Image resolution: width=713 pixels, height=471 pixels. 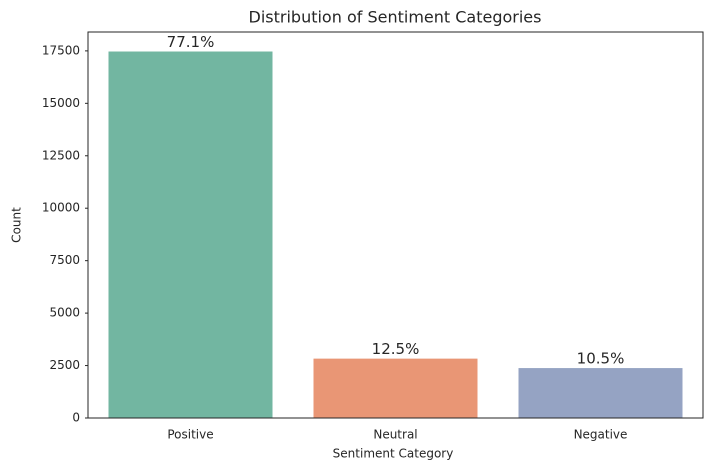 What do you see at coordinates (61, 103) in the screenshot?
I see `y-tick-label: 15000` at bounding box center [61, 103].